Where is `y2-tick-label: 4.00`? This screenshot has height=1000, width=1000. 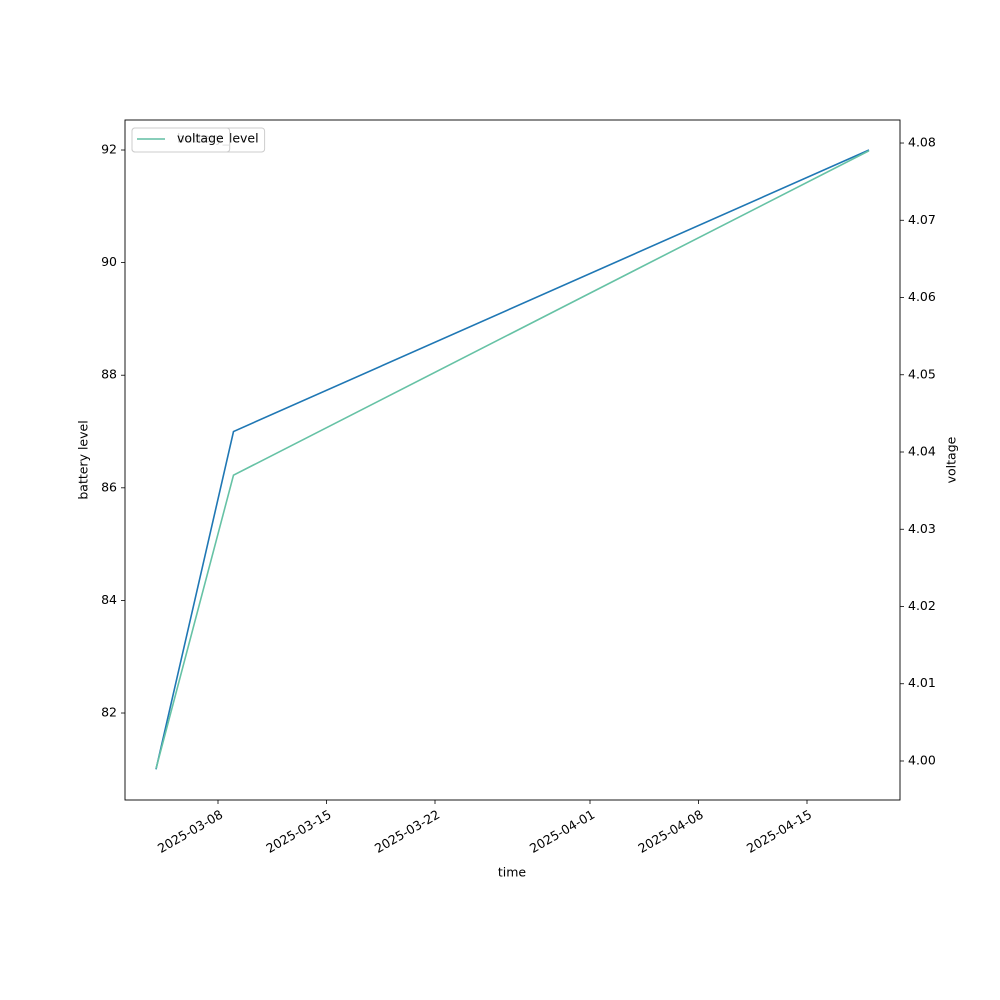 y2-tick-label: 4.00 is located at coordinates (922, 759).